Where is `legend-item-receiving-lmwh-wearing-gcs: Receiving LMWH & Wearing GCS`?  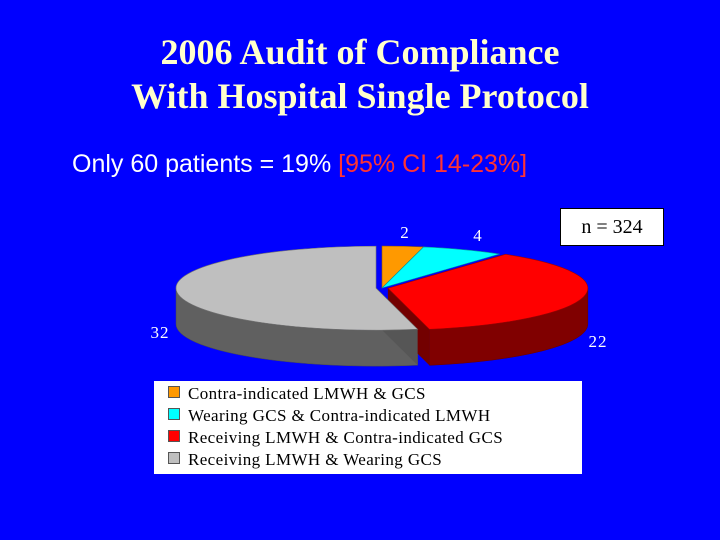
legend-item-receiving-lmwh-wearing-gcs: Receiving LMWH & Wearing GCS is located at coordinates (305, 460).